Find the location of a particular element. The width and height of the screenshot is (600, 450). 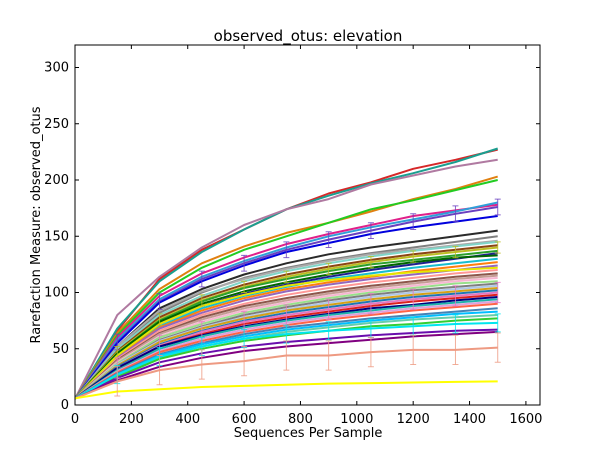

x-tick-label: 1000 is located at coordinates (356, 419).